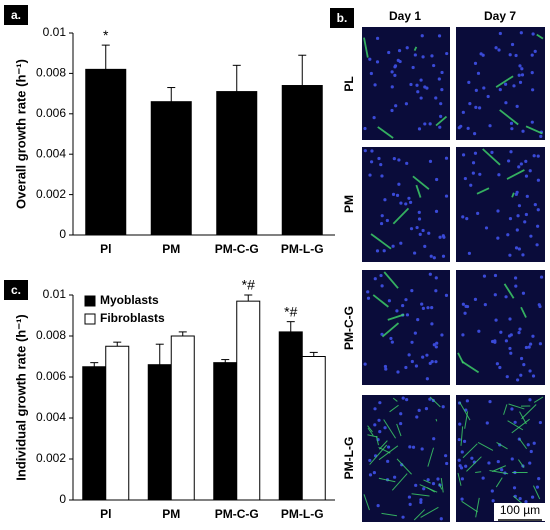  Describe the element at coordinates (51, 194) in the screenshot. I see `y-tick-label: 0.002` at that location.